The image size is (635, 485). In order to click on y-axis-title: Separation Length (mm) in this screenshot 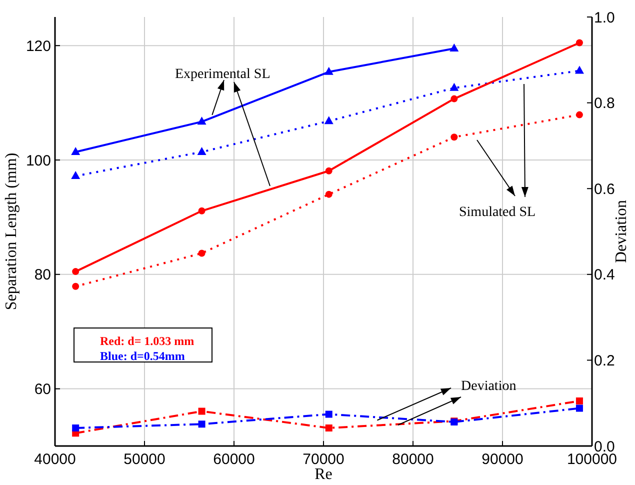, I will do `click(11, 231)`.